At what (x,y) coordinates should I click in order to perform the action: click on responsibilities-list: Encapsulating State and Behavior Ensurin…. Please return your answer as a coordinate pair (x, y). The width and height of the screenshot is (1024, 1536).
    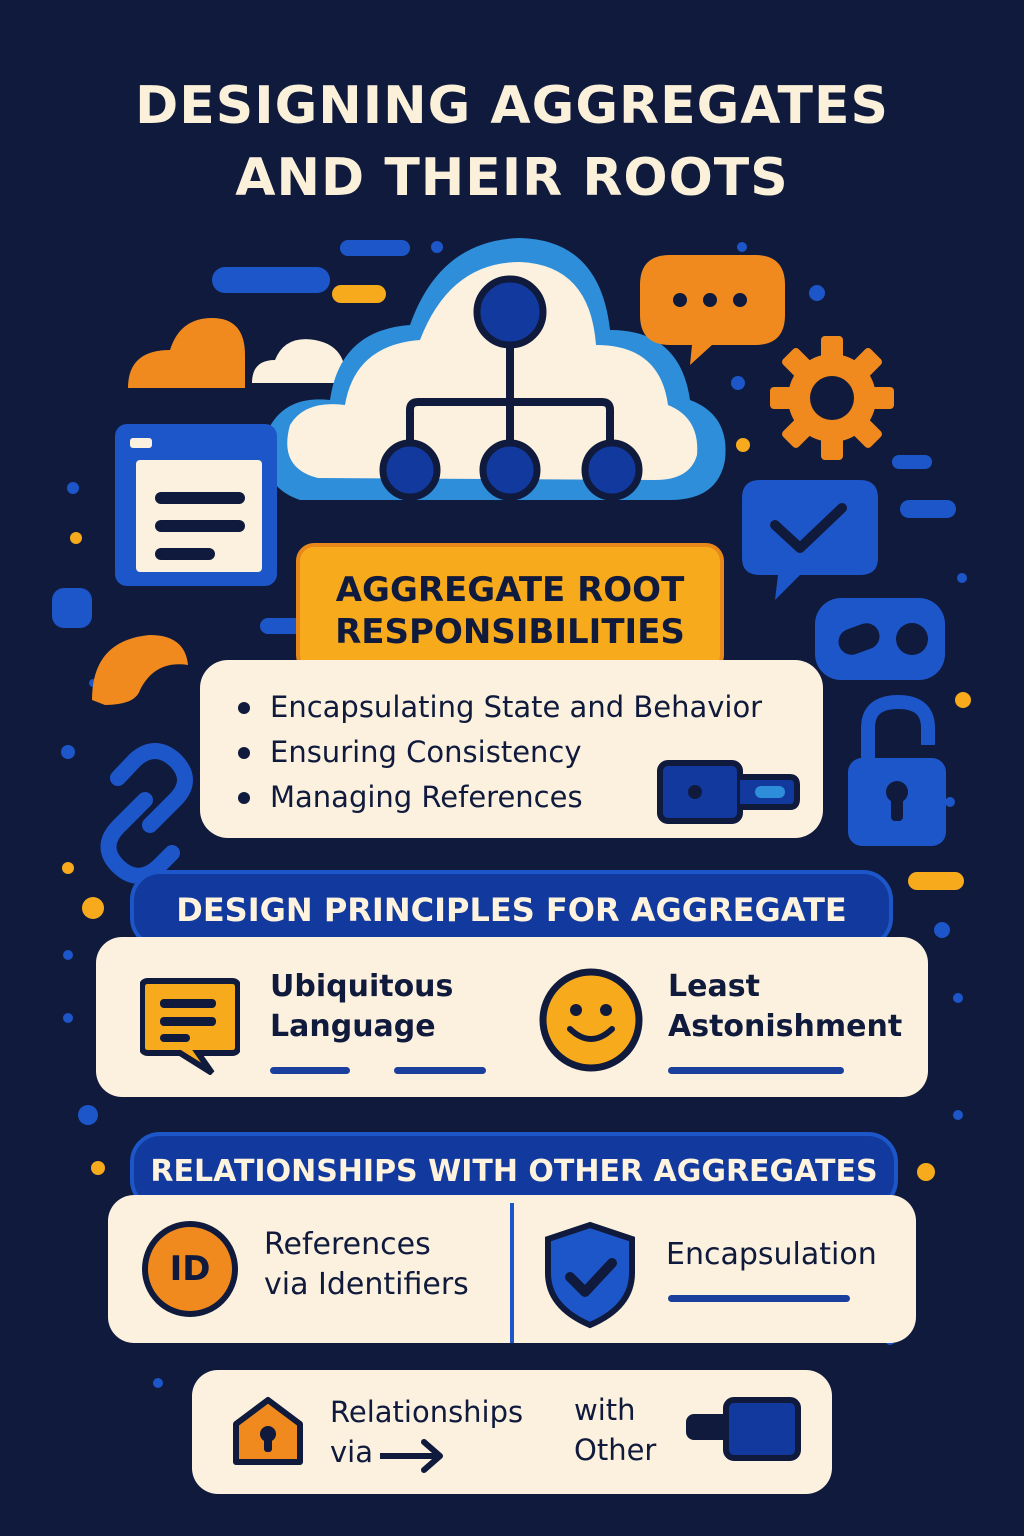
    Looking at the image, I should click on (498, 752).